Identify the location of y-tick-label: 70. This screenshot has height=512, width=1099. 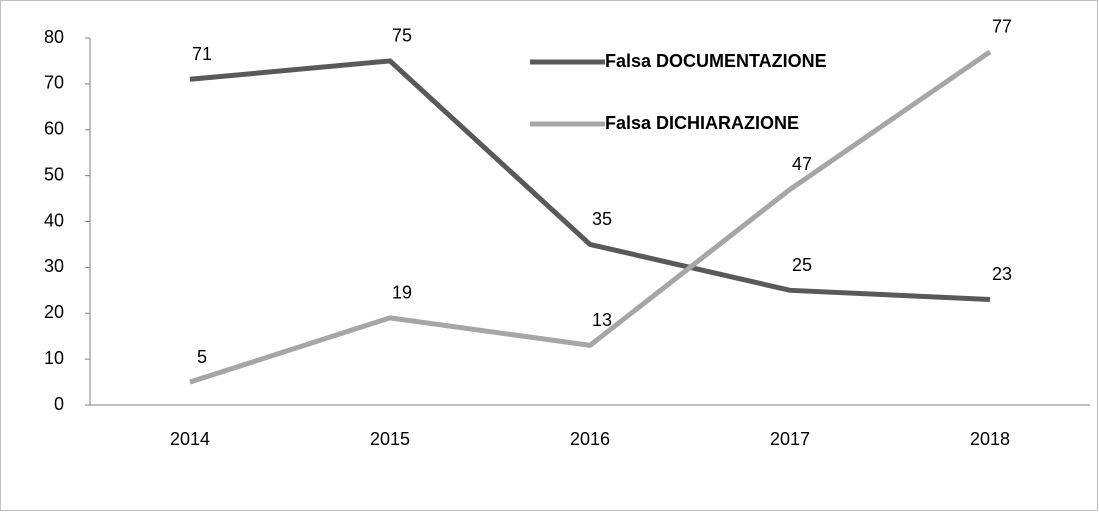
(54, 83).